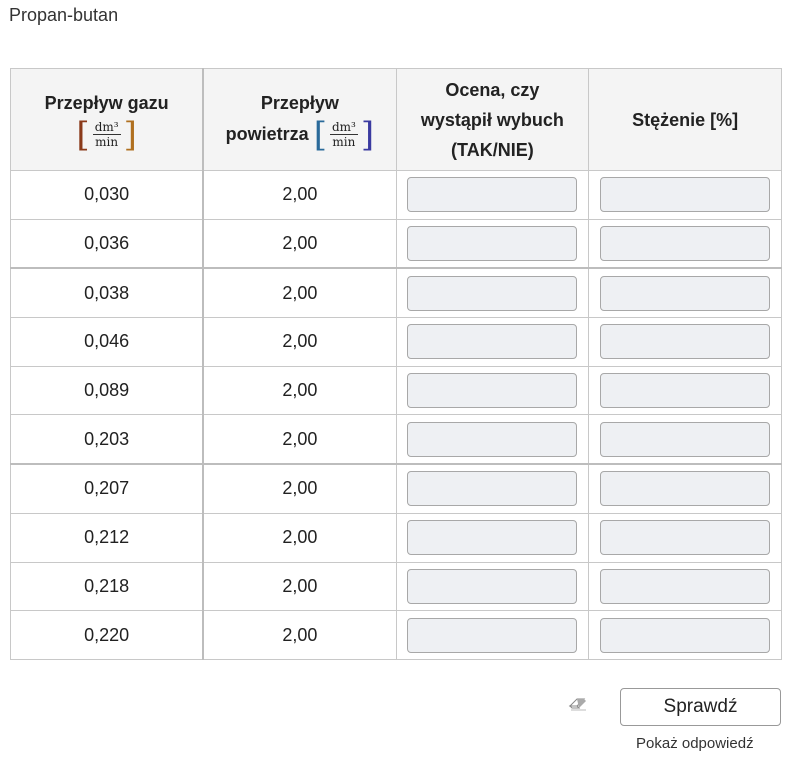 The width and height of the screenshot is (797, 767). Describe the element at coordinates (107, 635) in the screenshot. I see `gas-flow-cell: 0,220` at that location.